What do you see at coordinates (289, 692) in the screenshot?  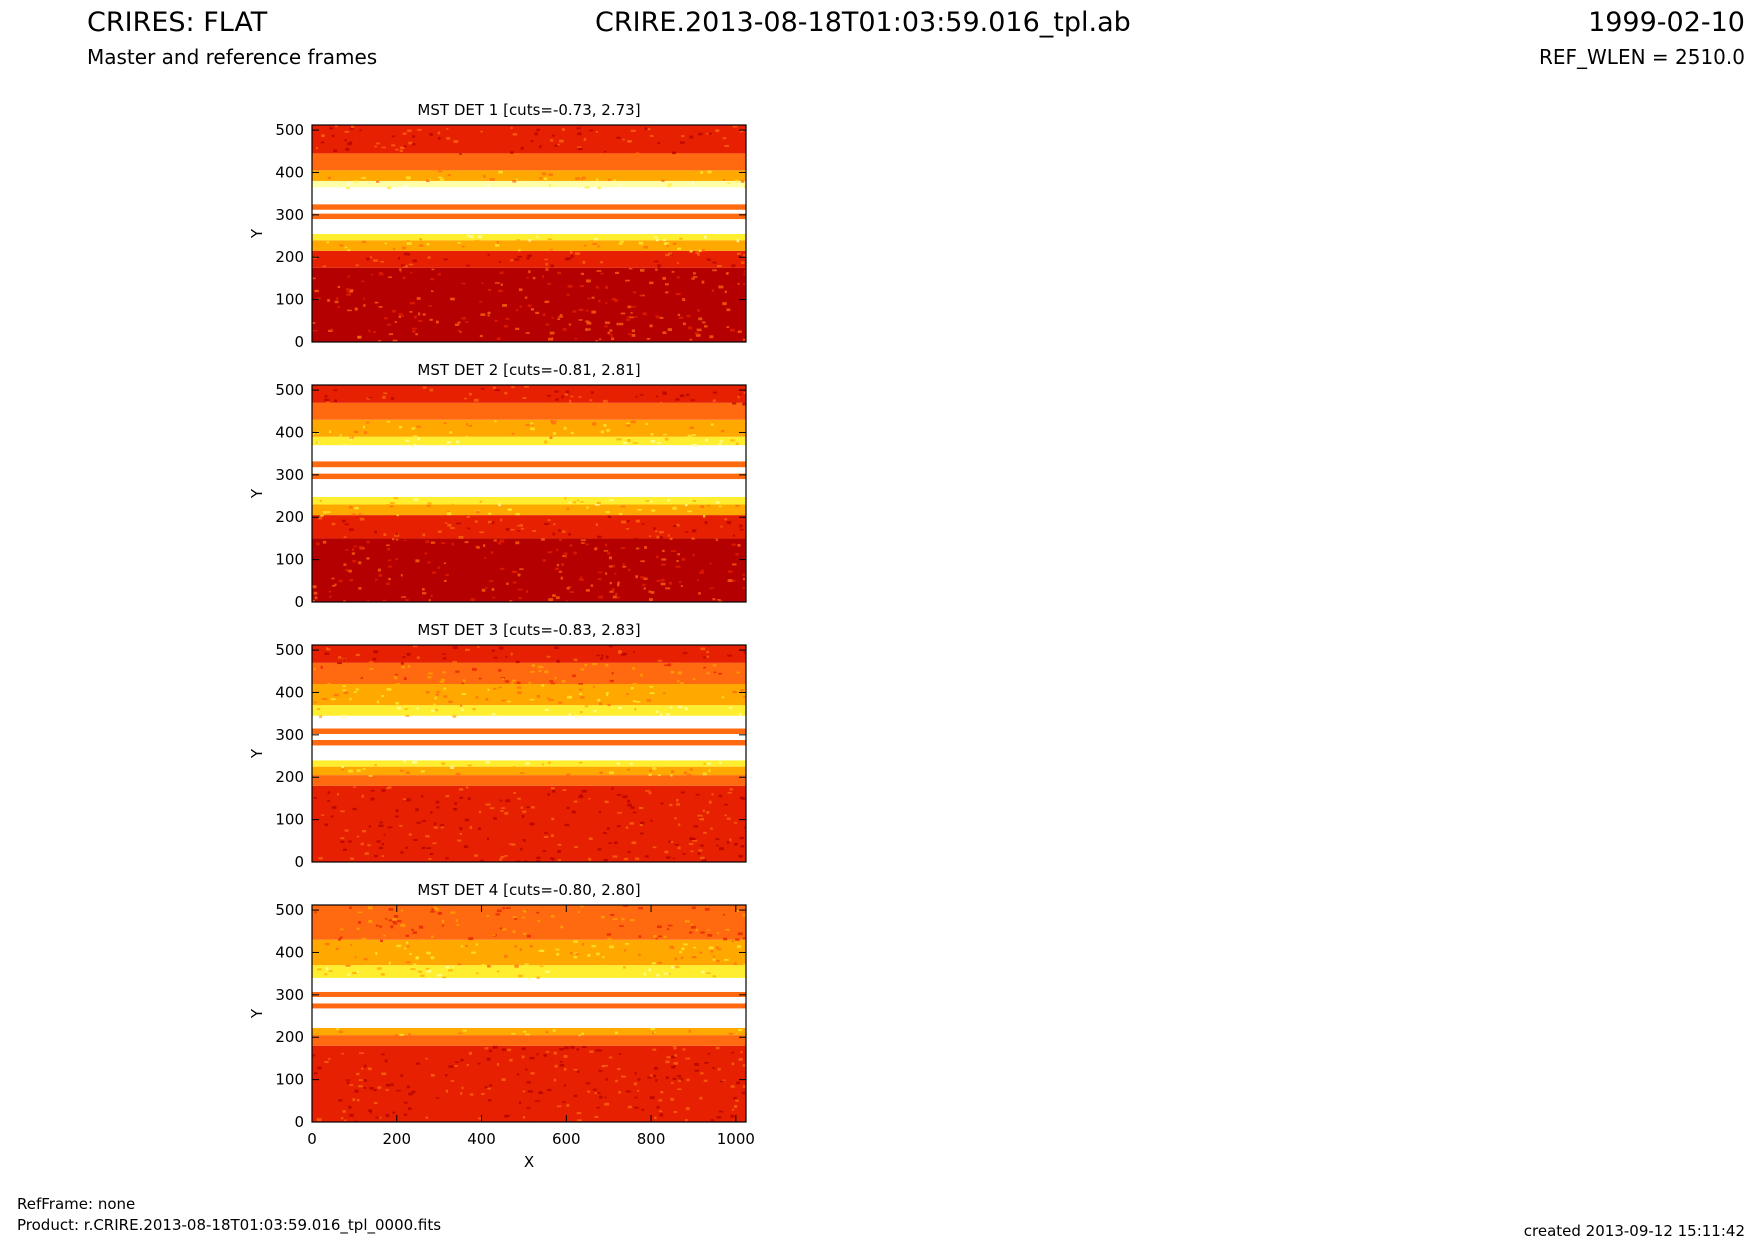 I see `y-tick-label: 400` at bounding box center [289, 692].